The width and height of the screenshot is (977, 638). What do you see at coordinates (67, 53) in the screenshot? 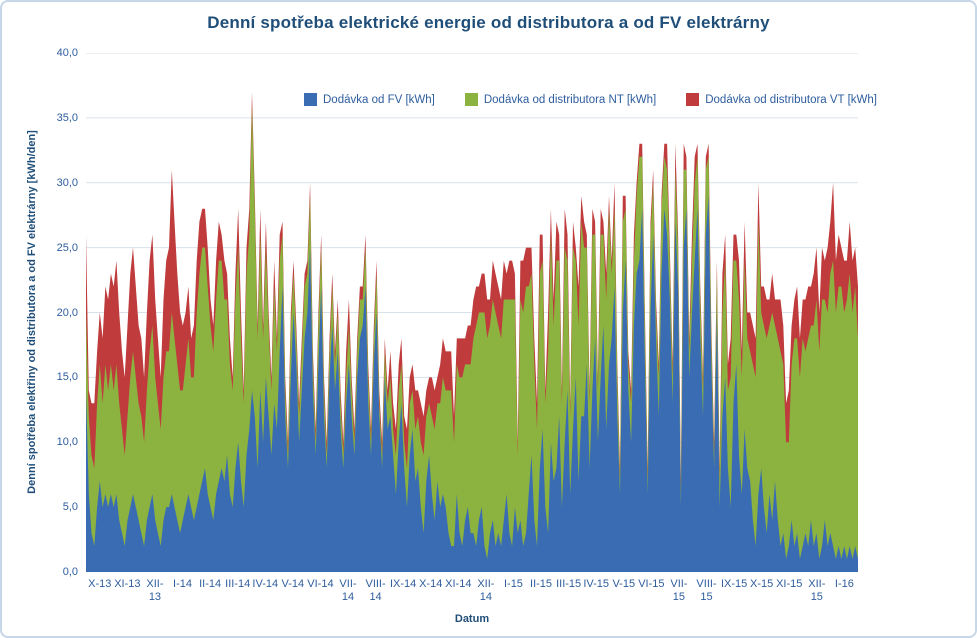
I see `y-tick-label: 40,0` at bounding box center [67, 53].